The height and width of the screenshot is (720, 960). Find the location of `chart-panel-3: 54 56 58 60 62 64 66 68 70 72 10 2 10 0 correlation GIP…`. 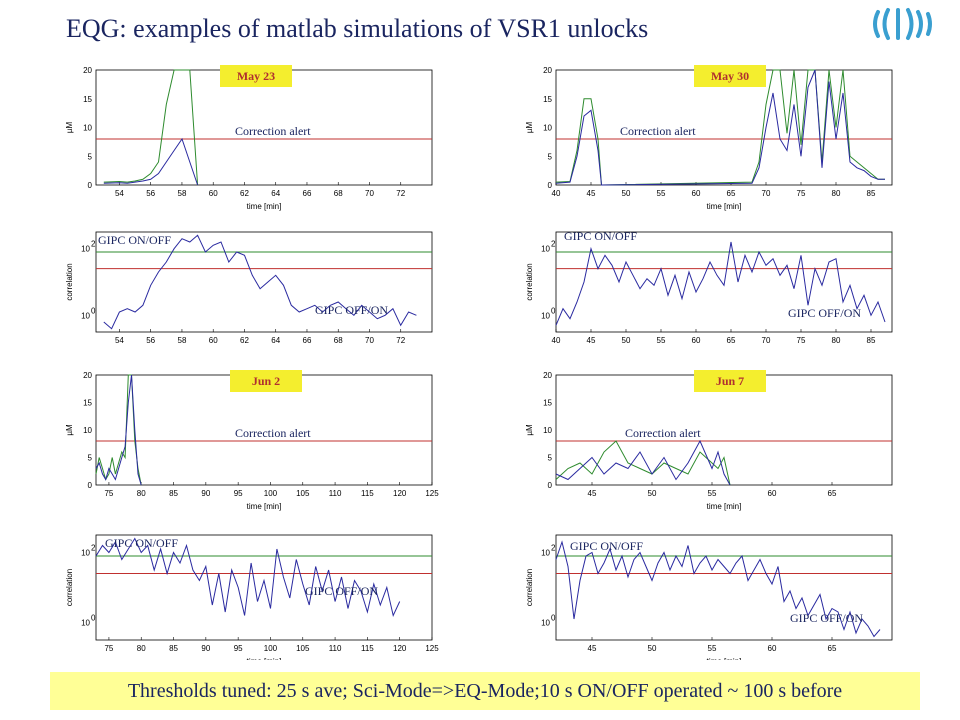

chart-panel-3: 54 56 58 60 62 64 66 68 70 72 10 2 10 0 correlation GIP… is located at coordinates (250, 287).